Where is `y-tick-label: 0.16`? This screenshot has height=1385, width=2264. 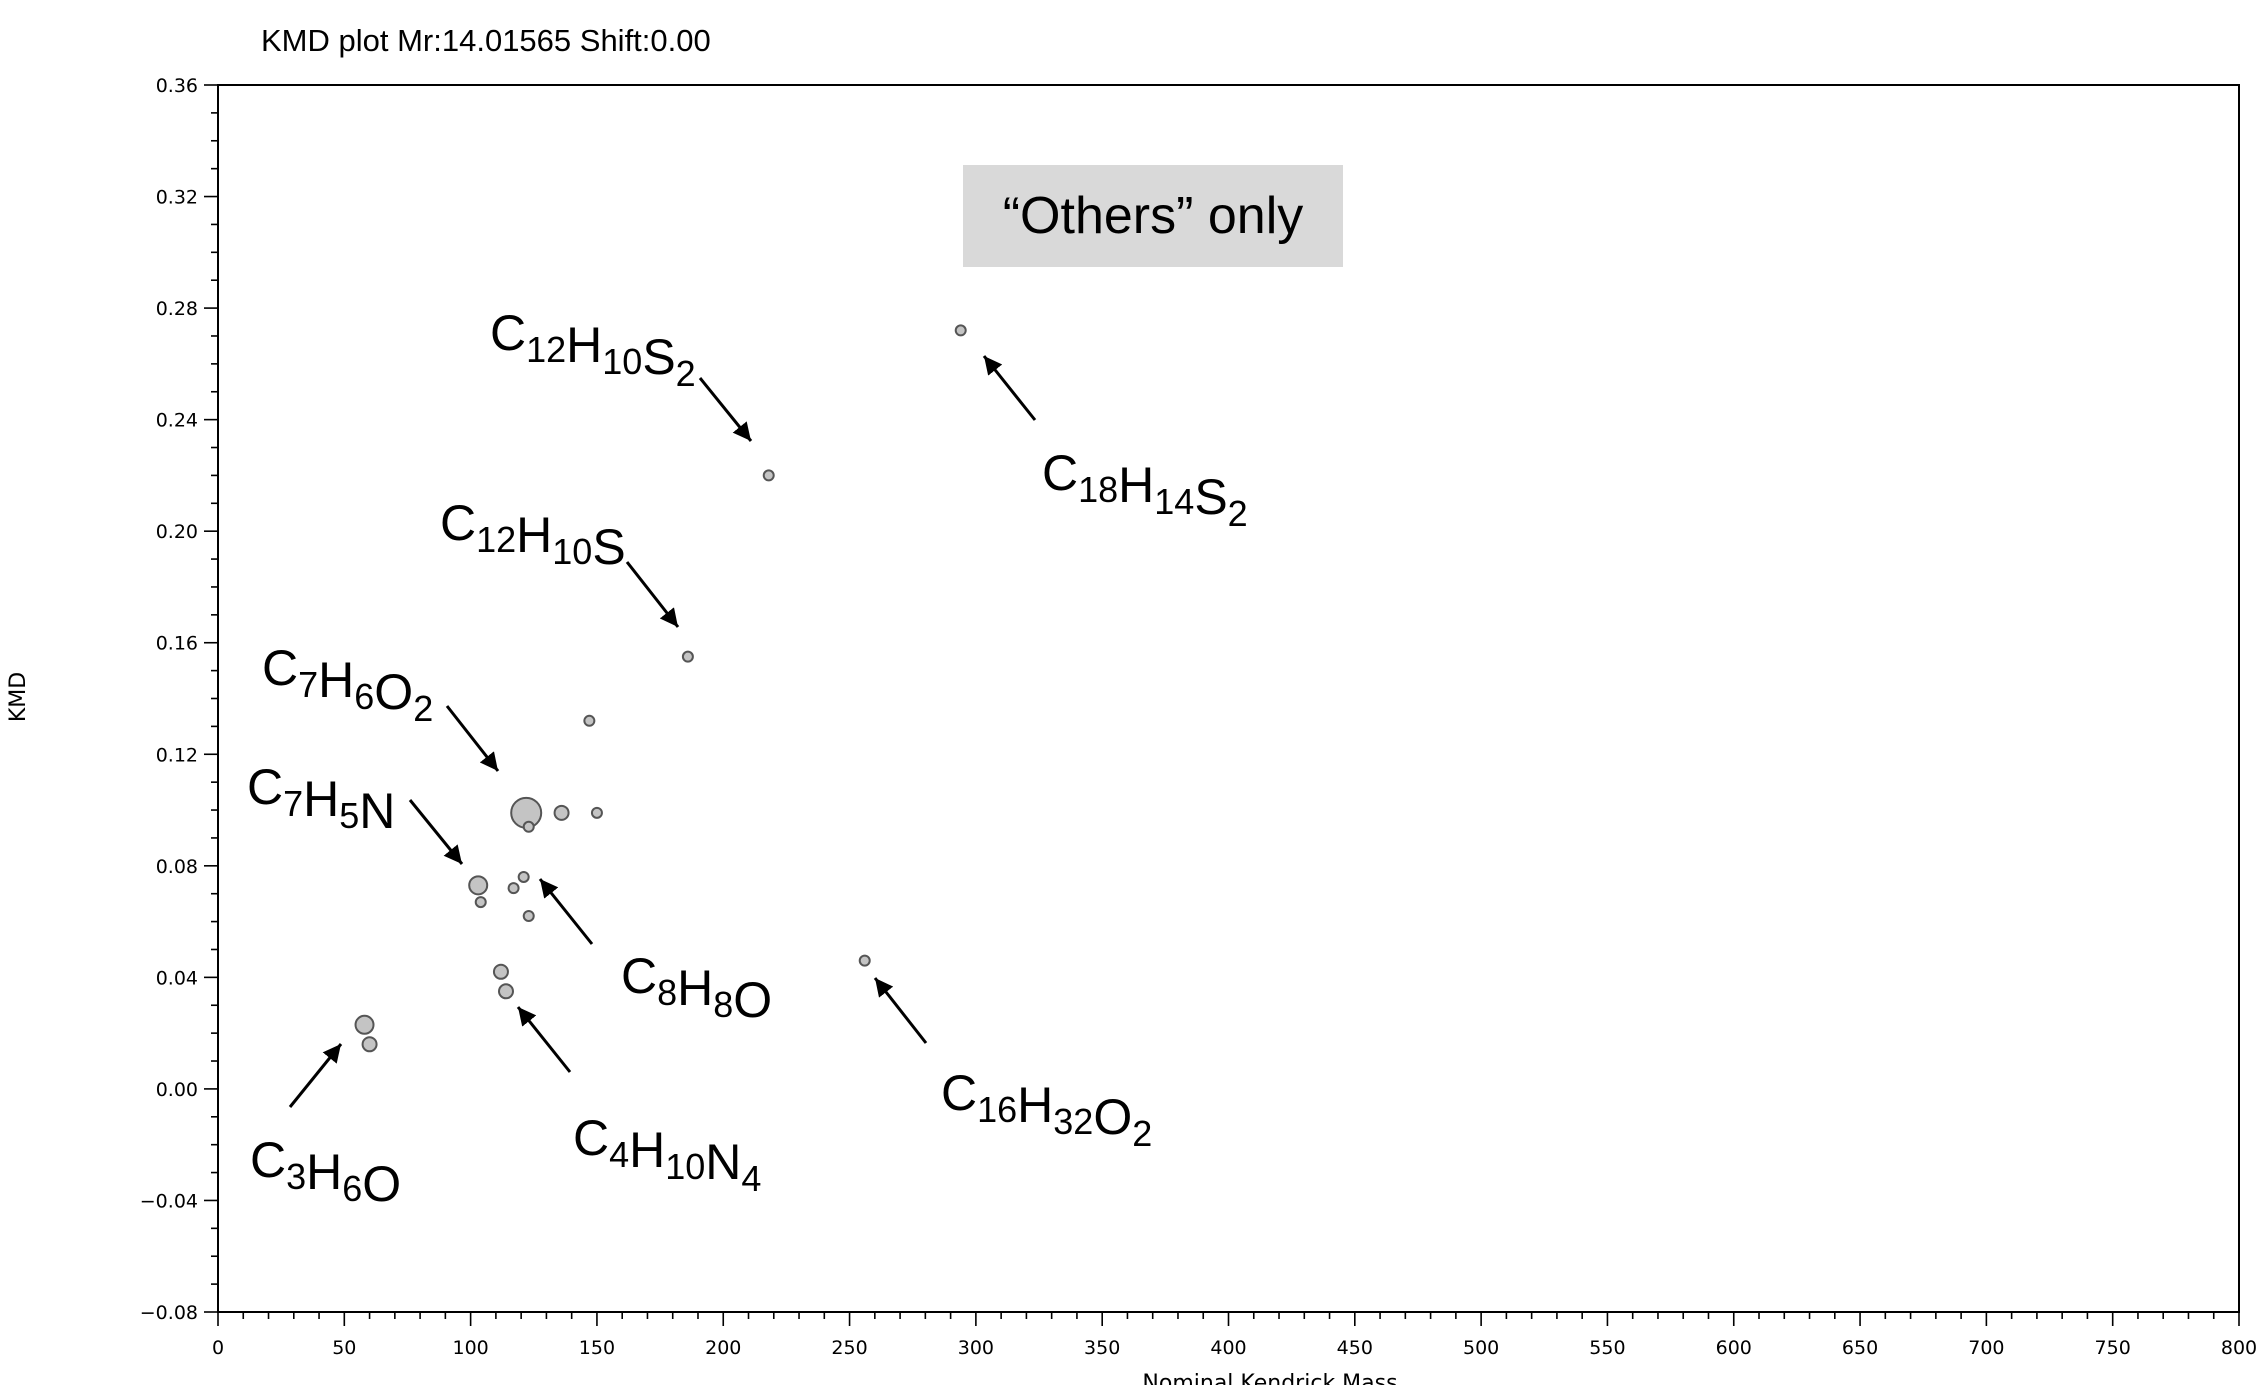
y-tick-label: 0.16 is located at coordinates (177, 644).